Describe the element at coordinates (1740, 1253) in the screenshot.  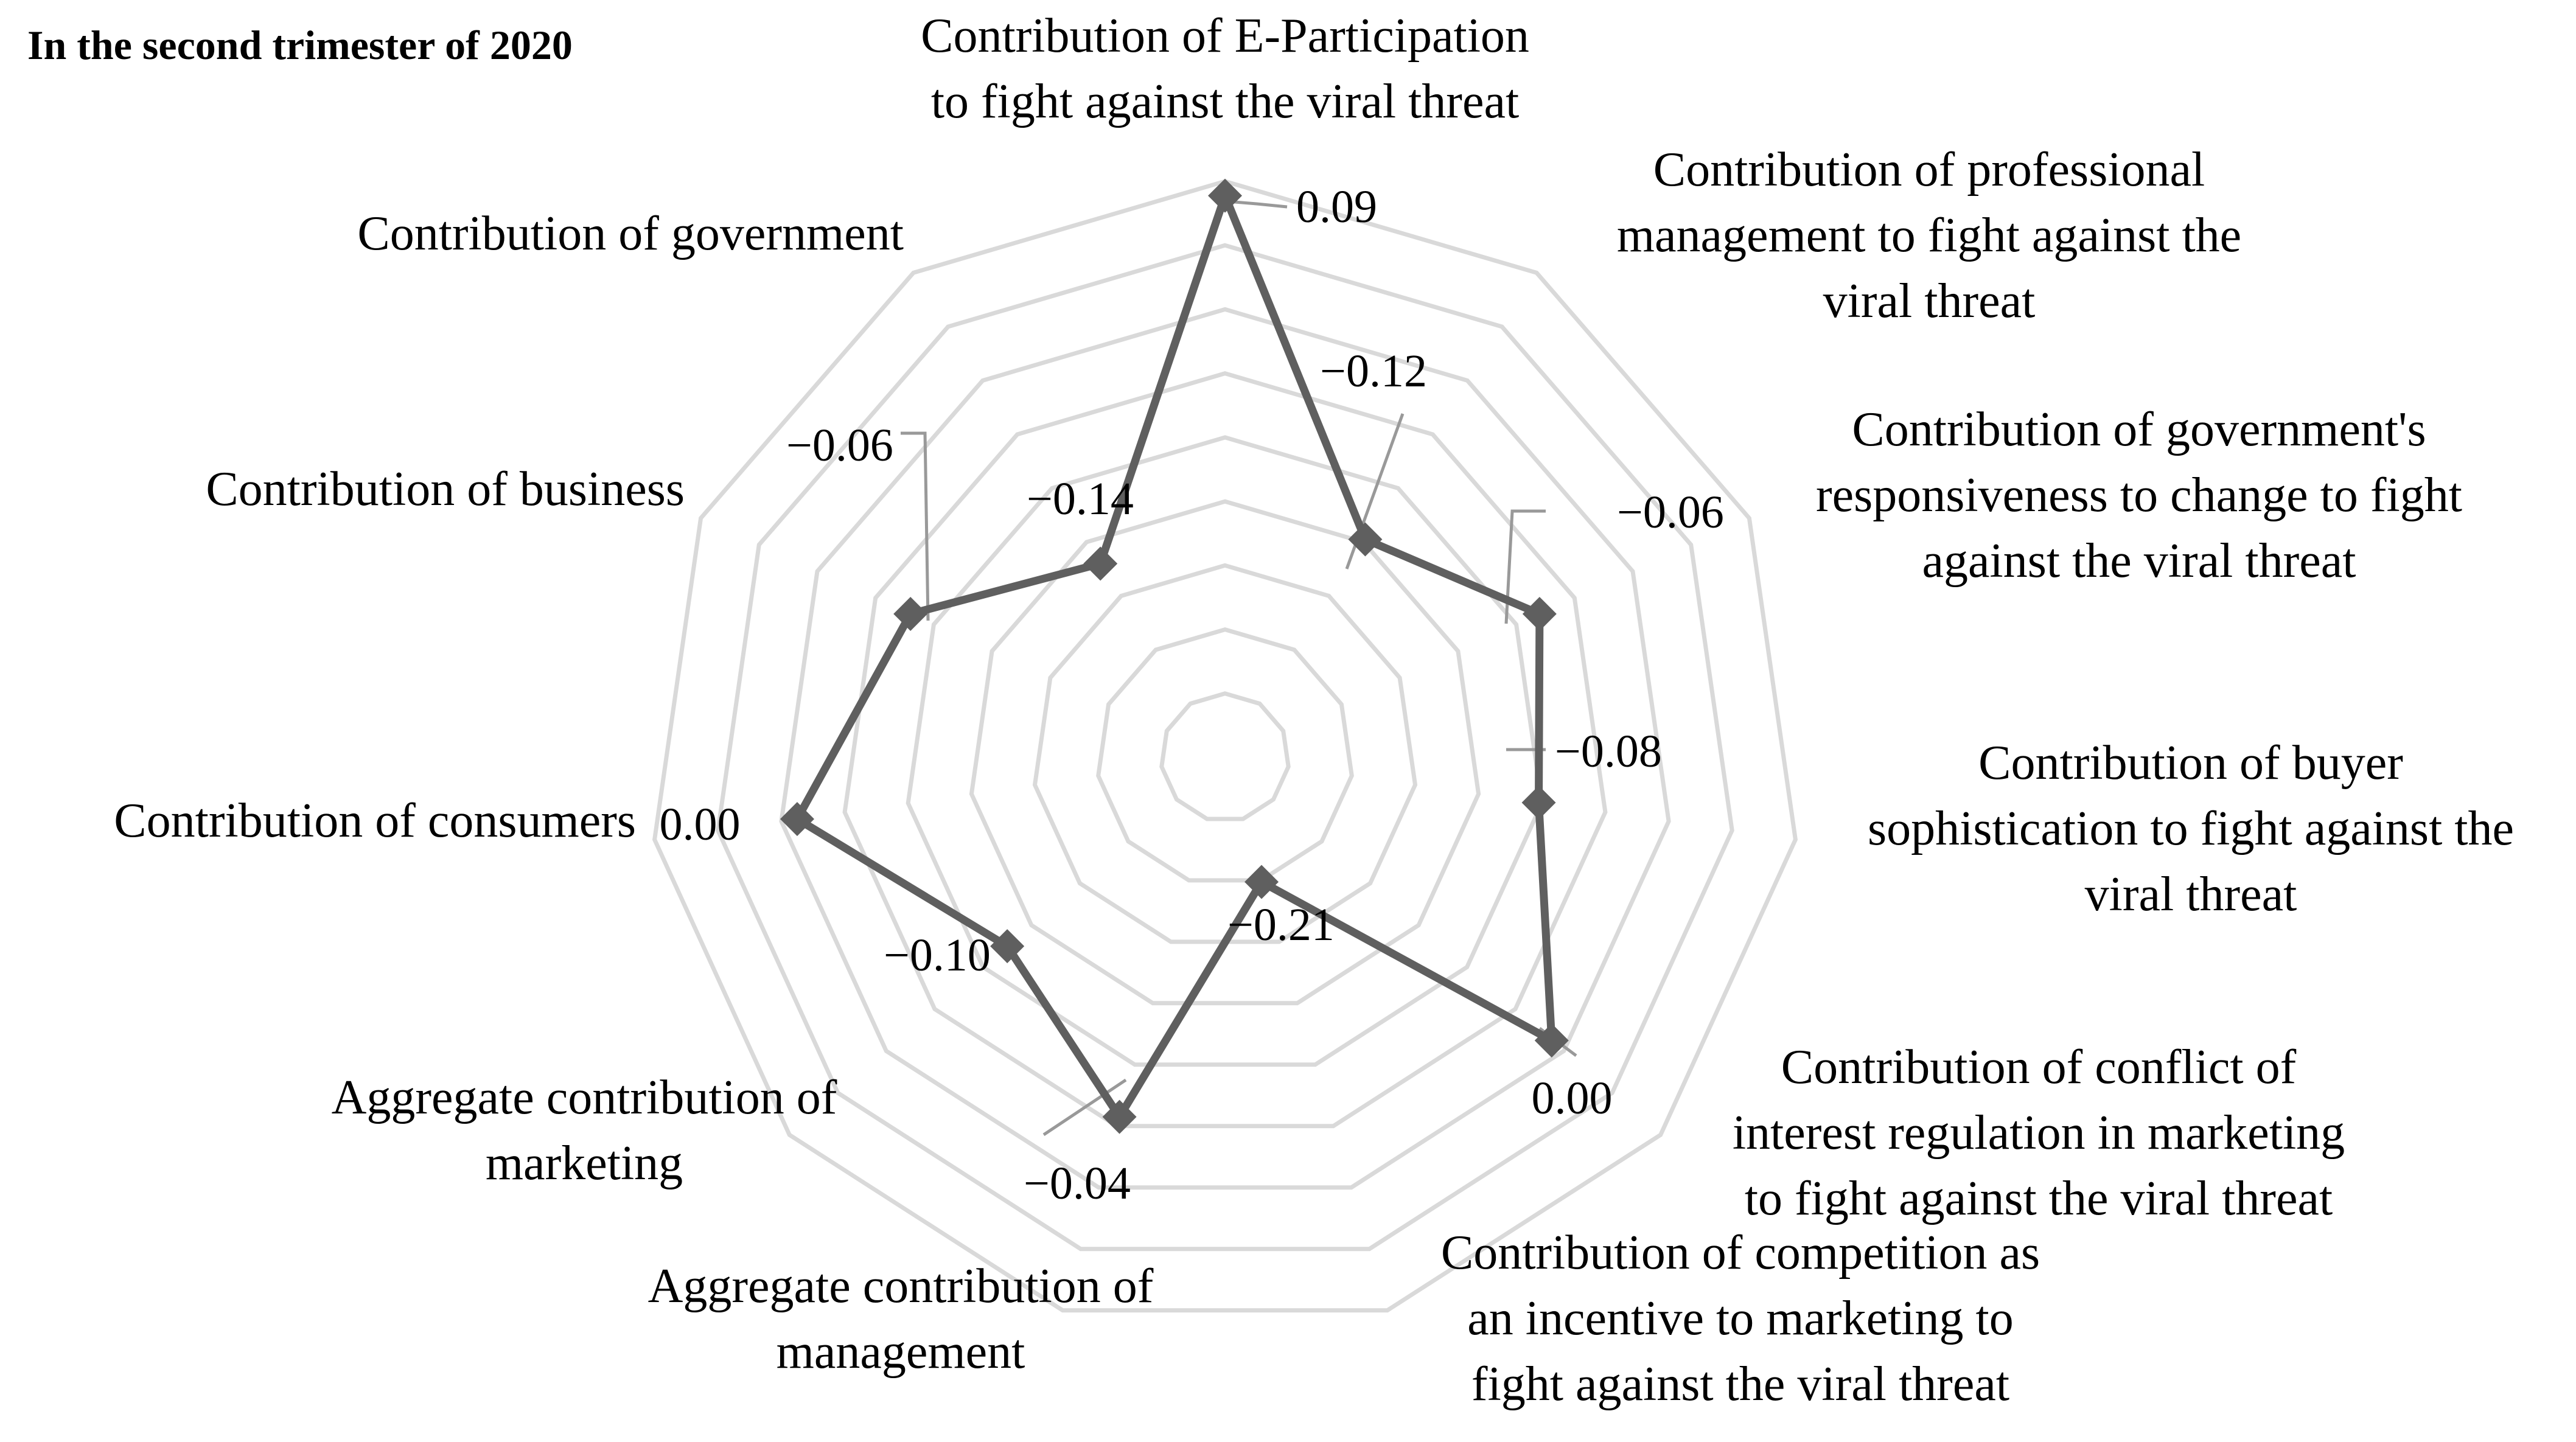
I see `category-label-line: Contribution of competition as` at that location.